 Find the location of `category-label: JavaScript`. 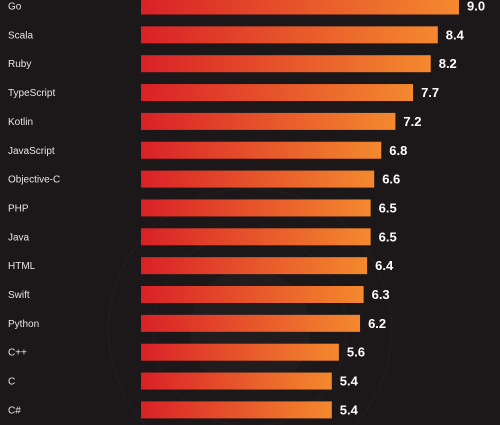

category-label: JavaScript is located at coordinates (31, 151).